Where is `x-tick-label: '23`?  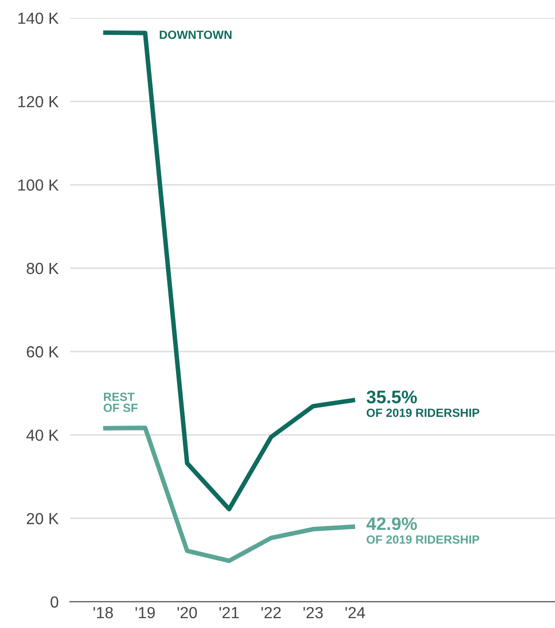 x-tick-label: '23 is located at coordinates (313, 612).